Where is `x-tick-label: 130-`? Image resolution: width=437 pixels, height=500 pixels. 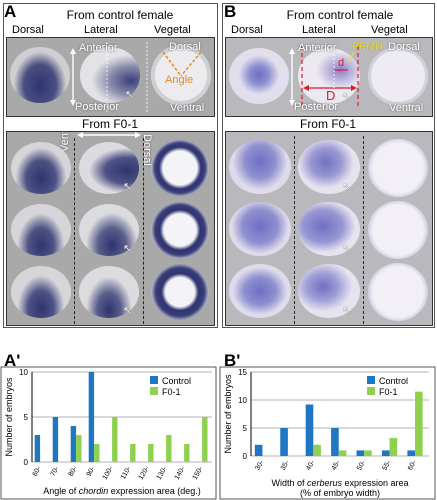
x-tick-label: 130- is located at coordinates (162, 473).